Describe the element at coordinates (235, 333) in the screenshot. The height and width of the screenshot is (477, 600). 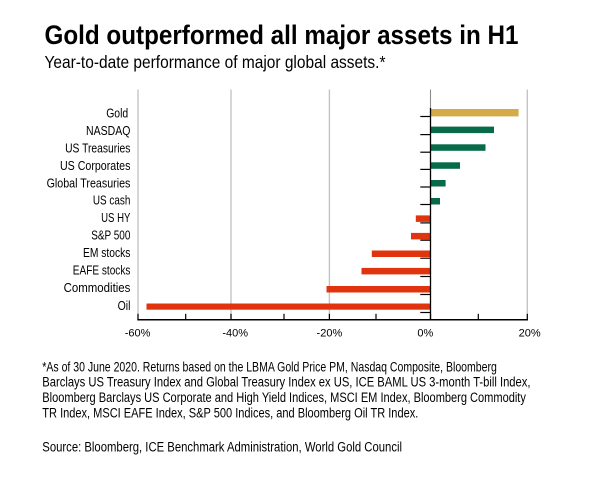
I see `svg-text: -40%` at that location.